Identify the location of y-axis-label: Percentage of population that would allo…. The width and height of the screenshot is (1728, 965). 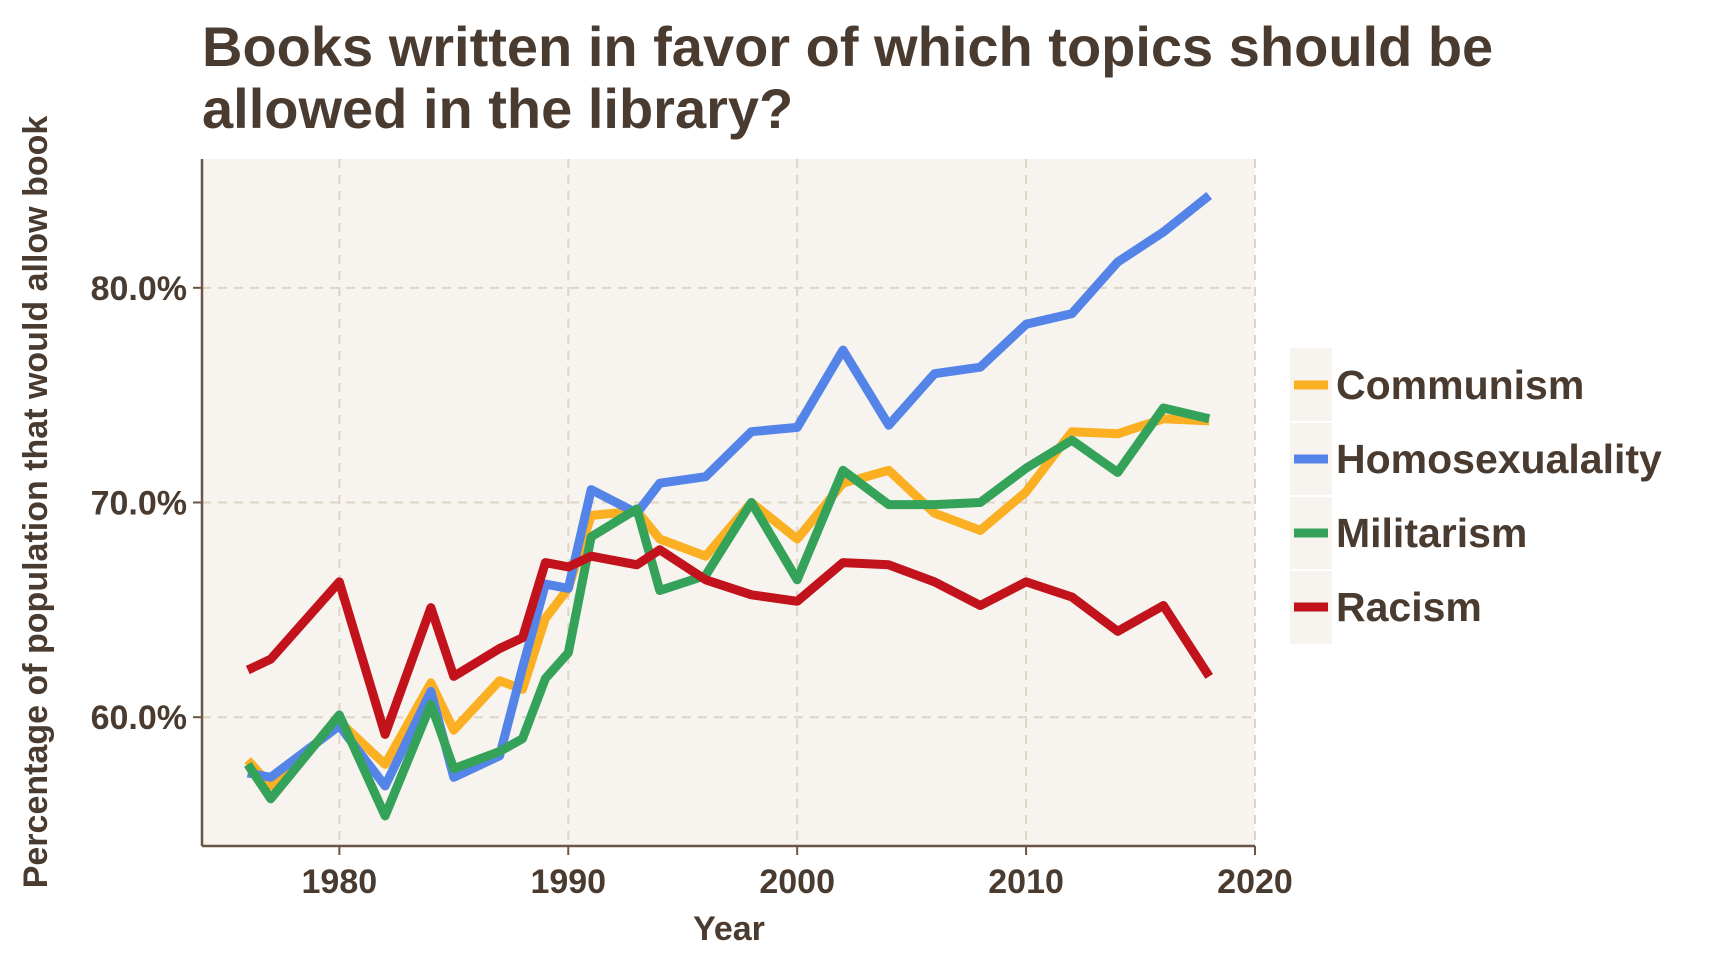
(36, 502).